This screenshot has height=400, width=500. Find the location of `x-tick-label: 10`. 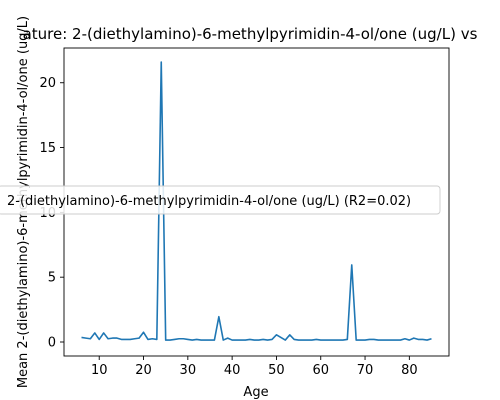

x-tick-label: 10 is located at coordinates (99, 370).